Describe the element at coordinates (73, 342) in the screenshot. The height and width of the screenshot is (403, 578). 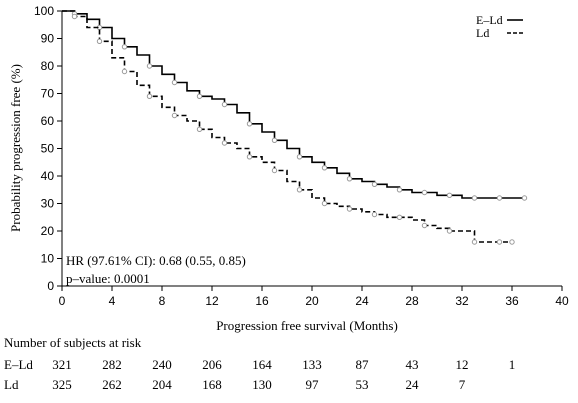
I see `risk-table-title: Number of subjects at risk` at that location.